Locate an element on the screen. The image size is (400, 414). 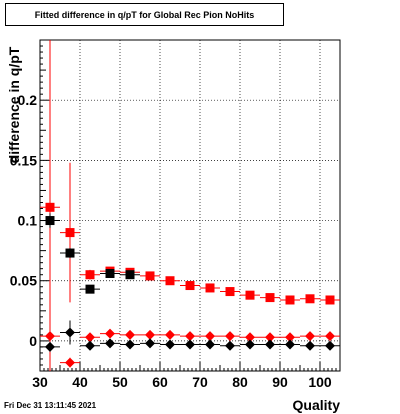
date-stamp: Fri Dec 31 13:11:45 2021 is located at coordinates (50, 405).